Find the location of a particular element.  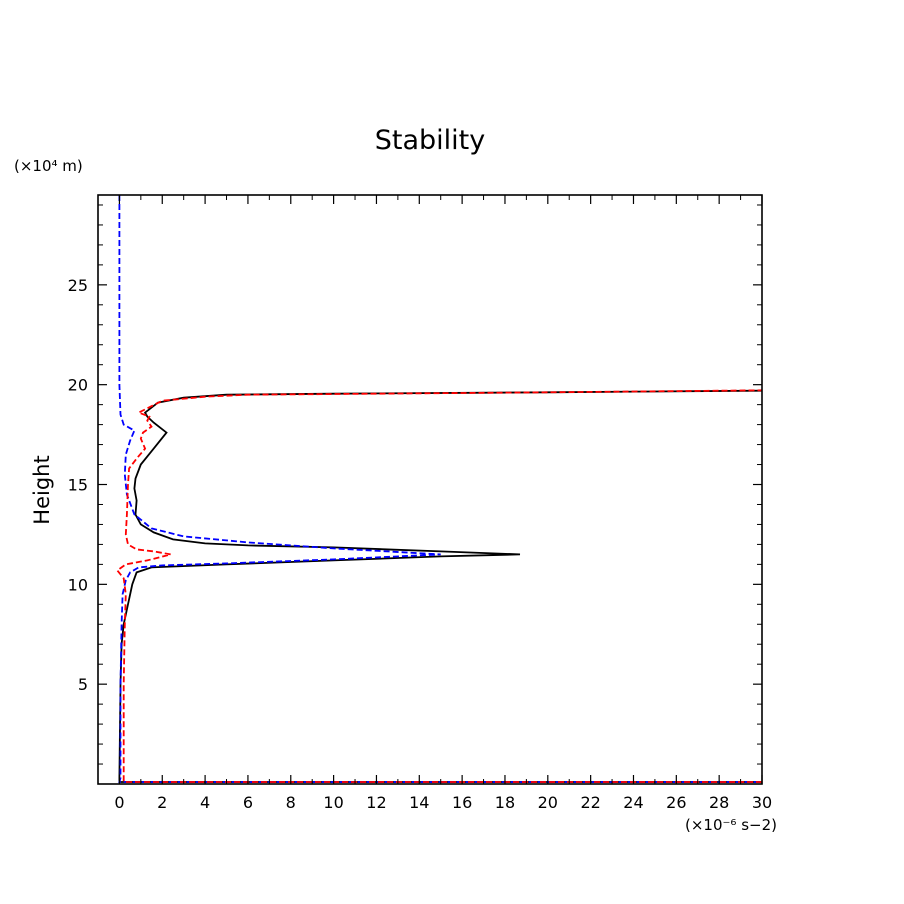

x-axis-units: (×10⁻⁶ s−2) is located at coordinates (731, 825).